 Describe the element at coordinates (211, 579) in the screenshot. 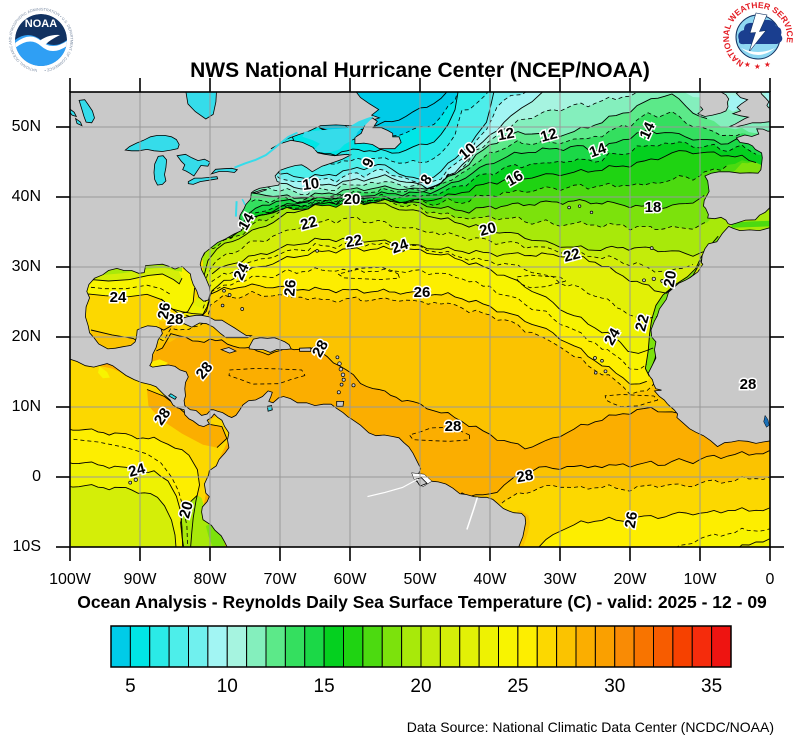

I see `svg-text: 80W` at that location.